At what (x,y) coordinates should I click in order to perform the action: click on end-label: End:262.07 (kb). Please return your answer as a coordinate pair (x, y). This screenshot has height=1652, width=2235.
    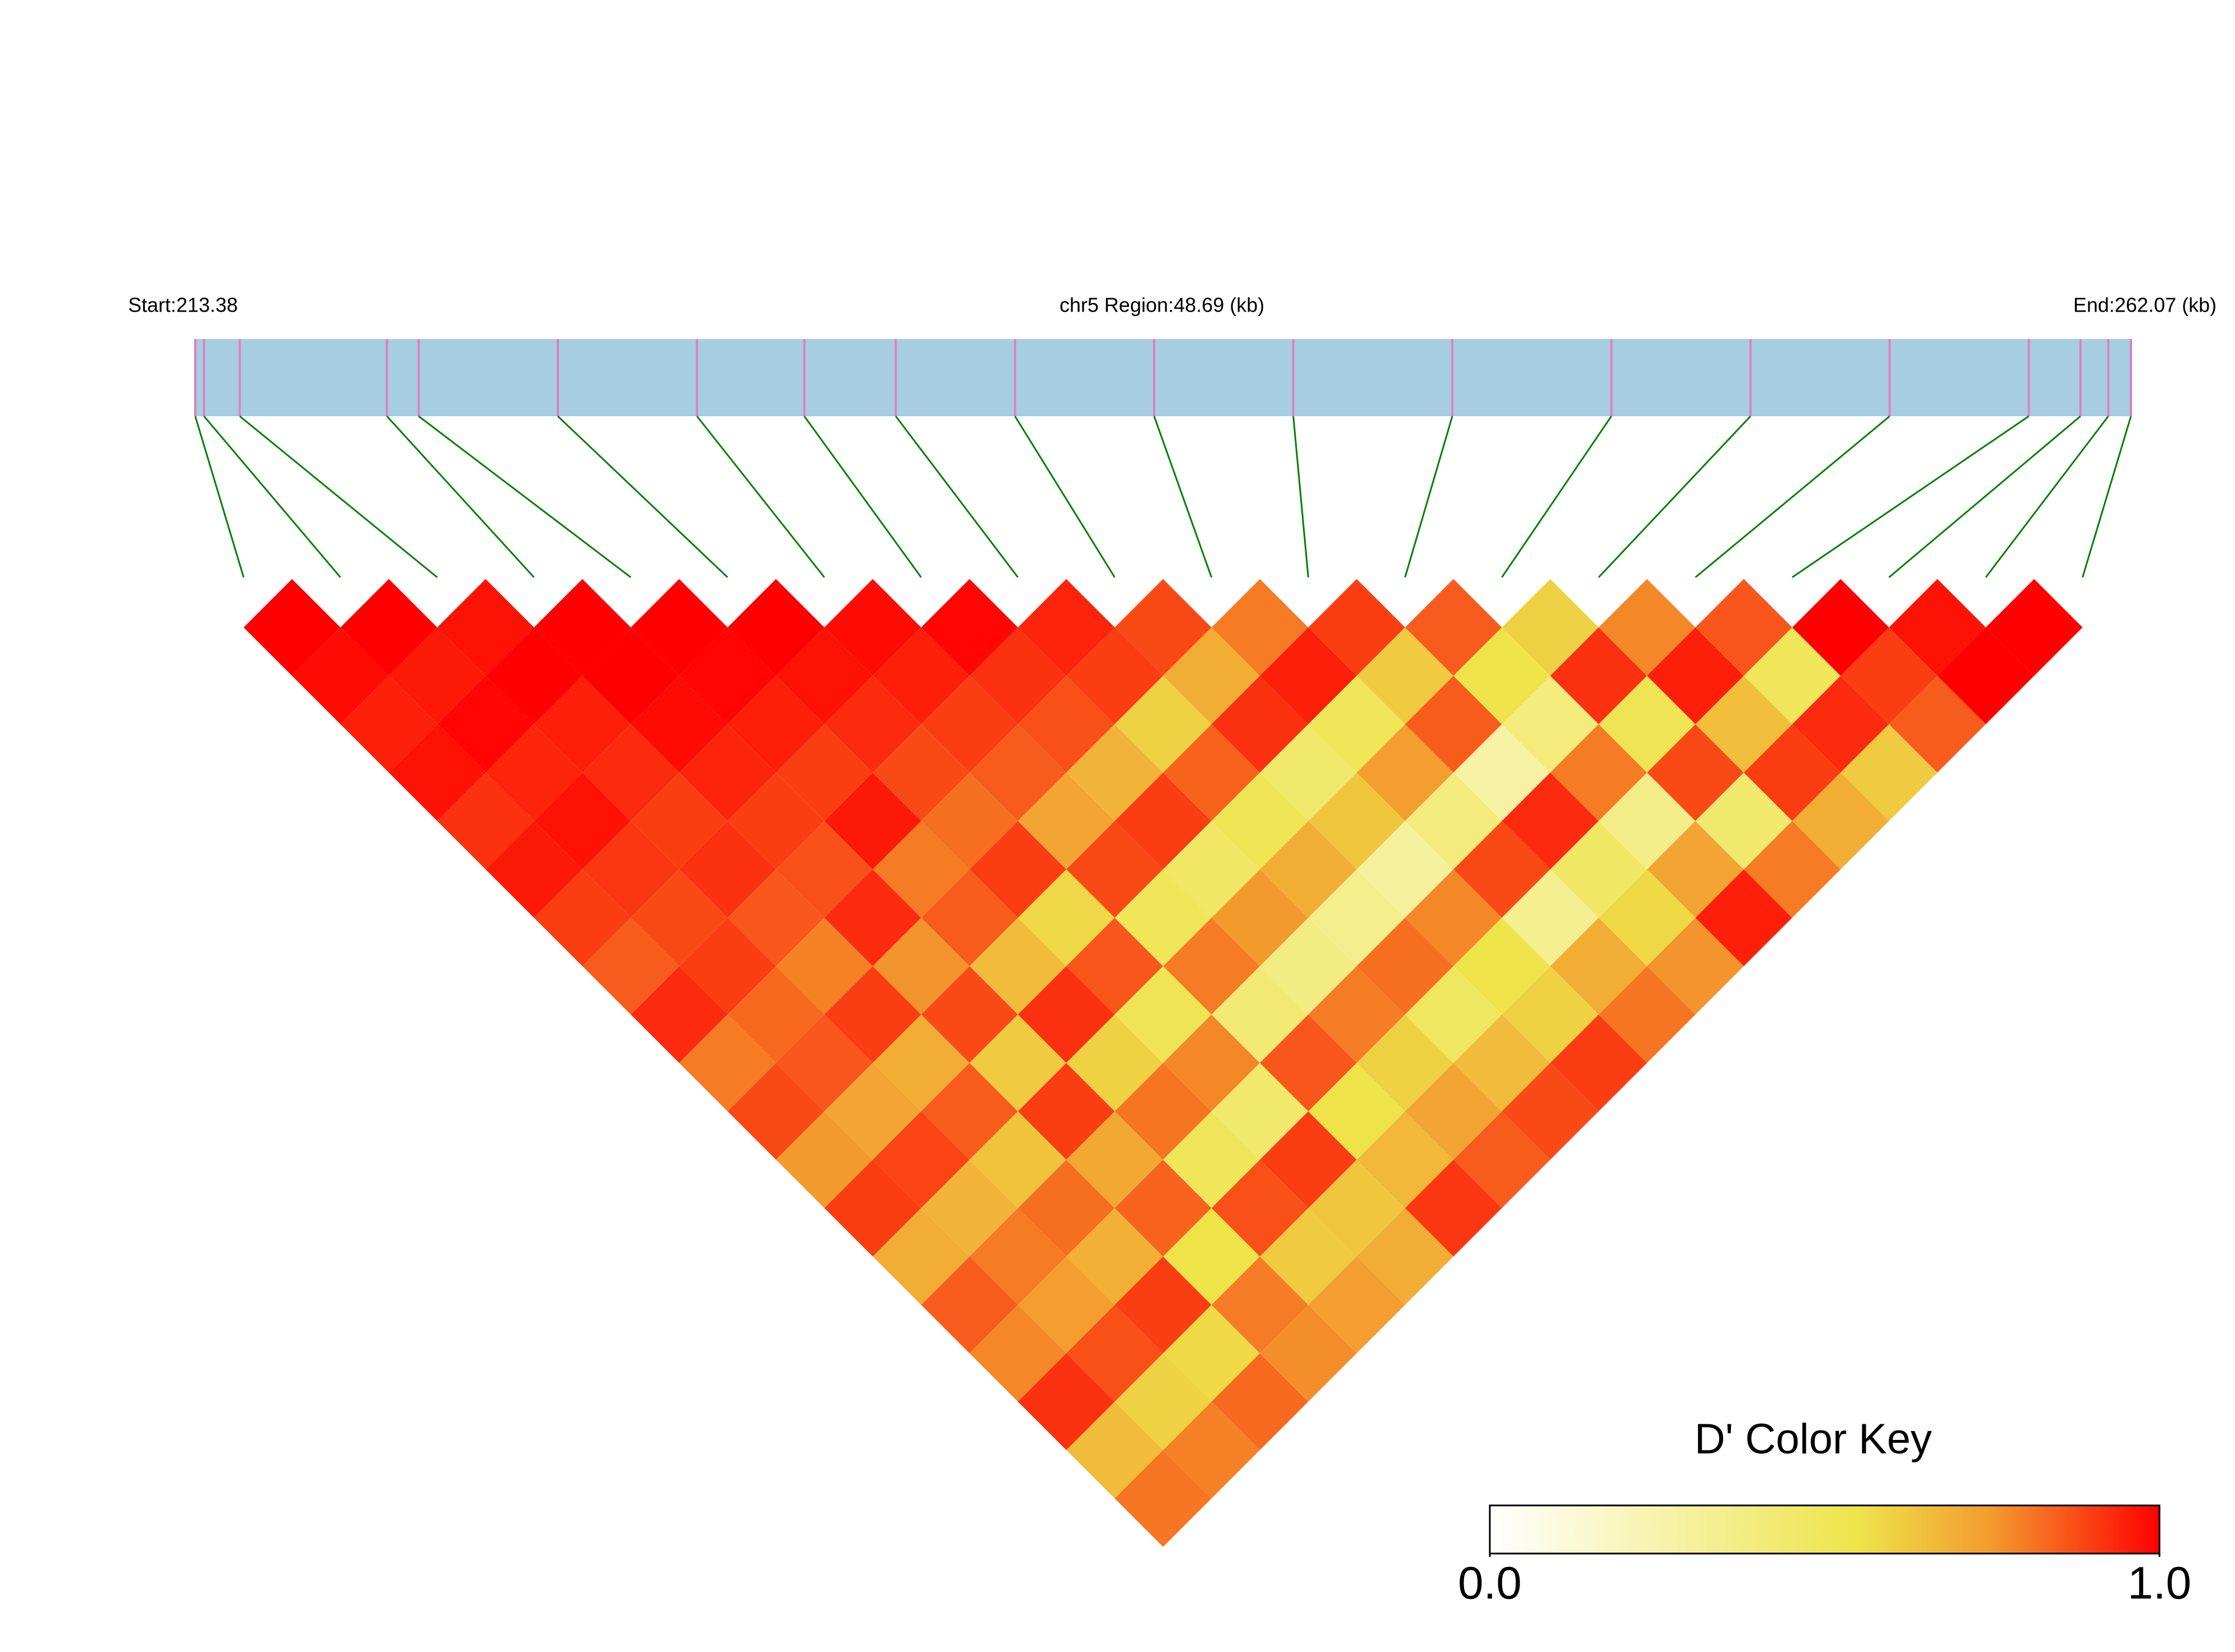
    Looking at the image, I should click on (2145, 306).